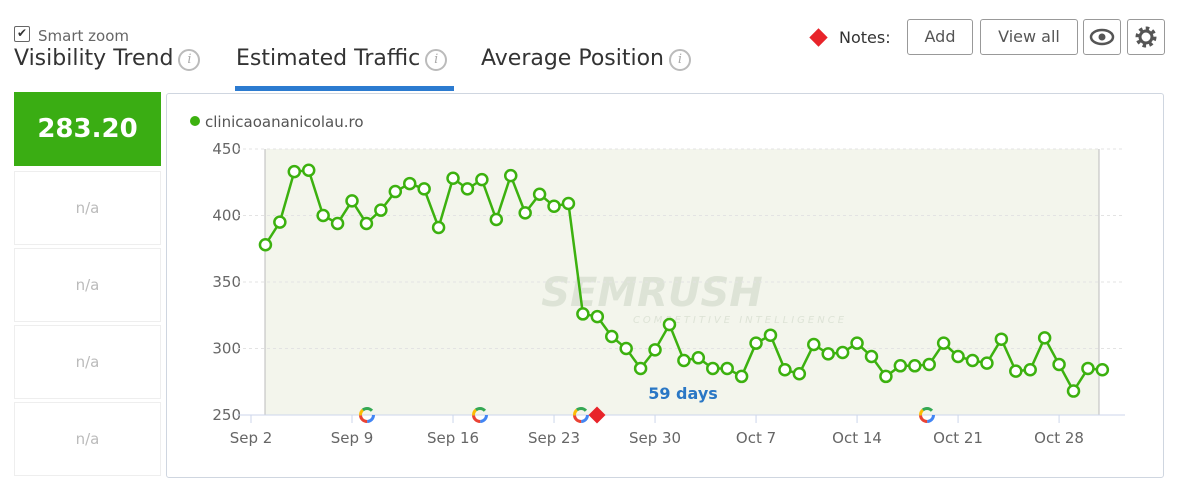 The image size is (1189, 499). I want to click on x-tick-label: Sep 2, so click(251, 438).